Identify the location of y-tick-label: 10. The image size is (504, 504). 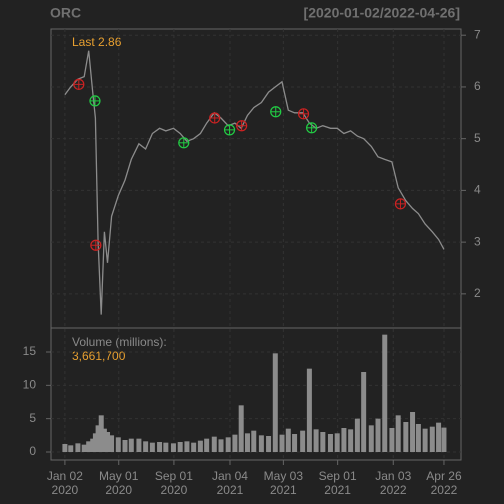
(30, 385).